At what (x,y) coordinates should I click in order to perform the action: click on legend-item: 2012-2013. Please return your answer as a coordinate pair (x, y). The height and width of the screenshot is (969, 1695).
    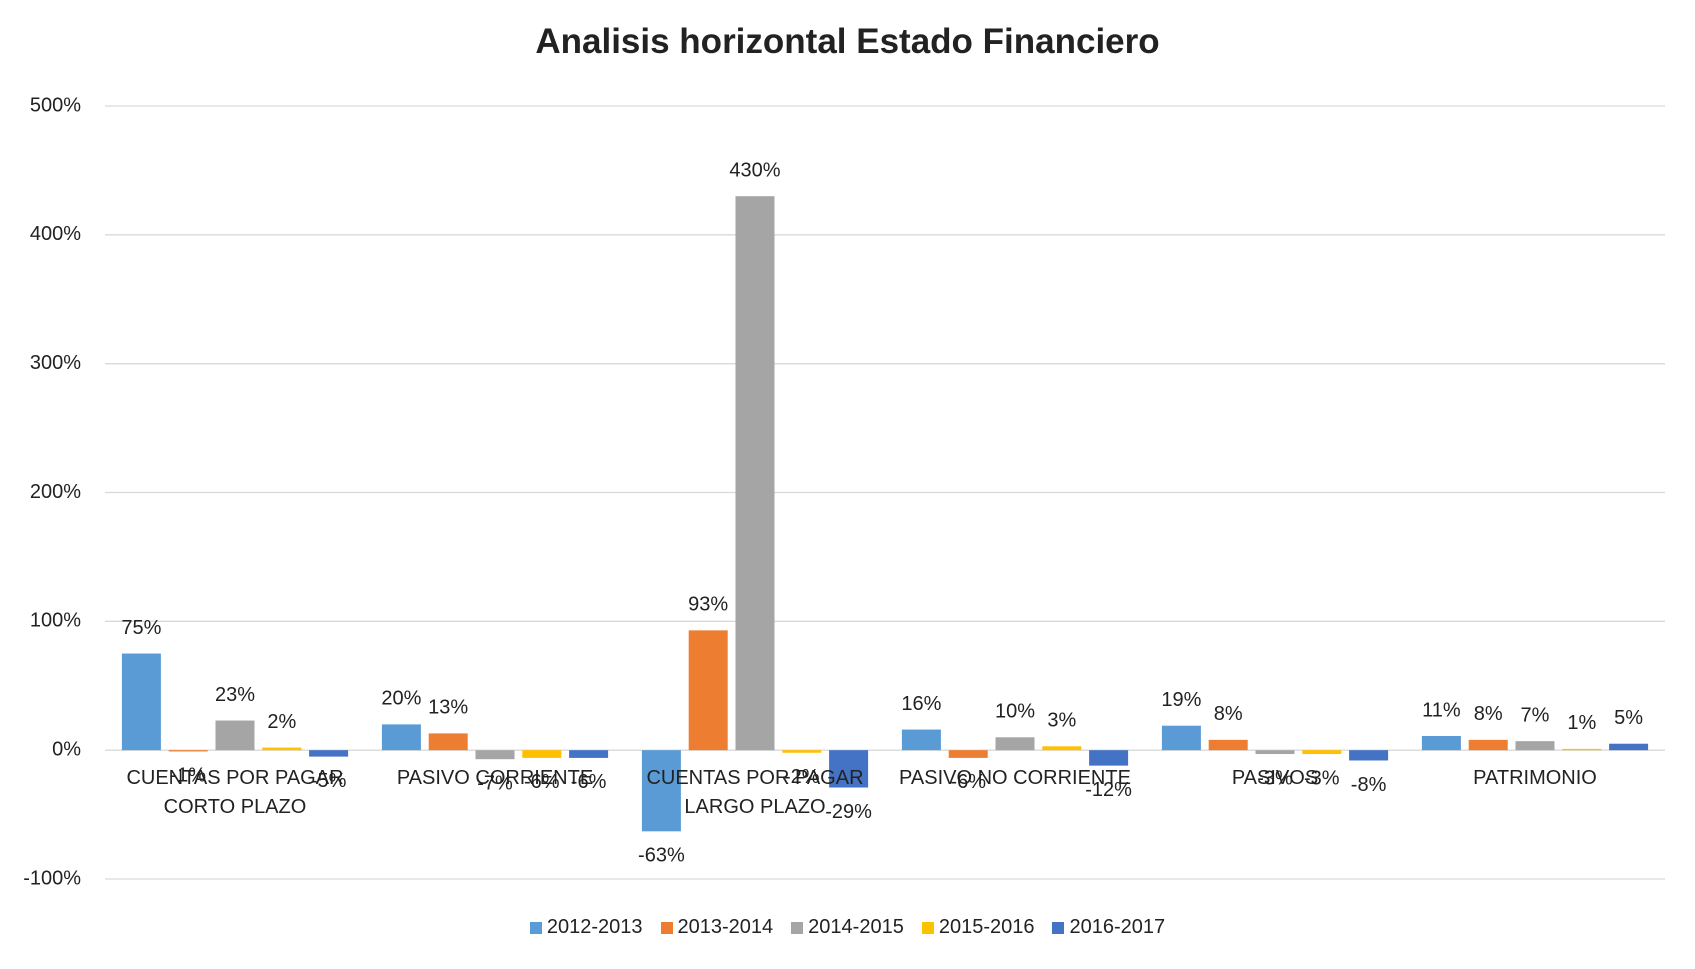
    Looking at the image, I should click on (586, 927).